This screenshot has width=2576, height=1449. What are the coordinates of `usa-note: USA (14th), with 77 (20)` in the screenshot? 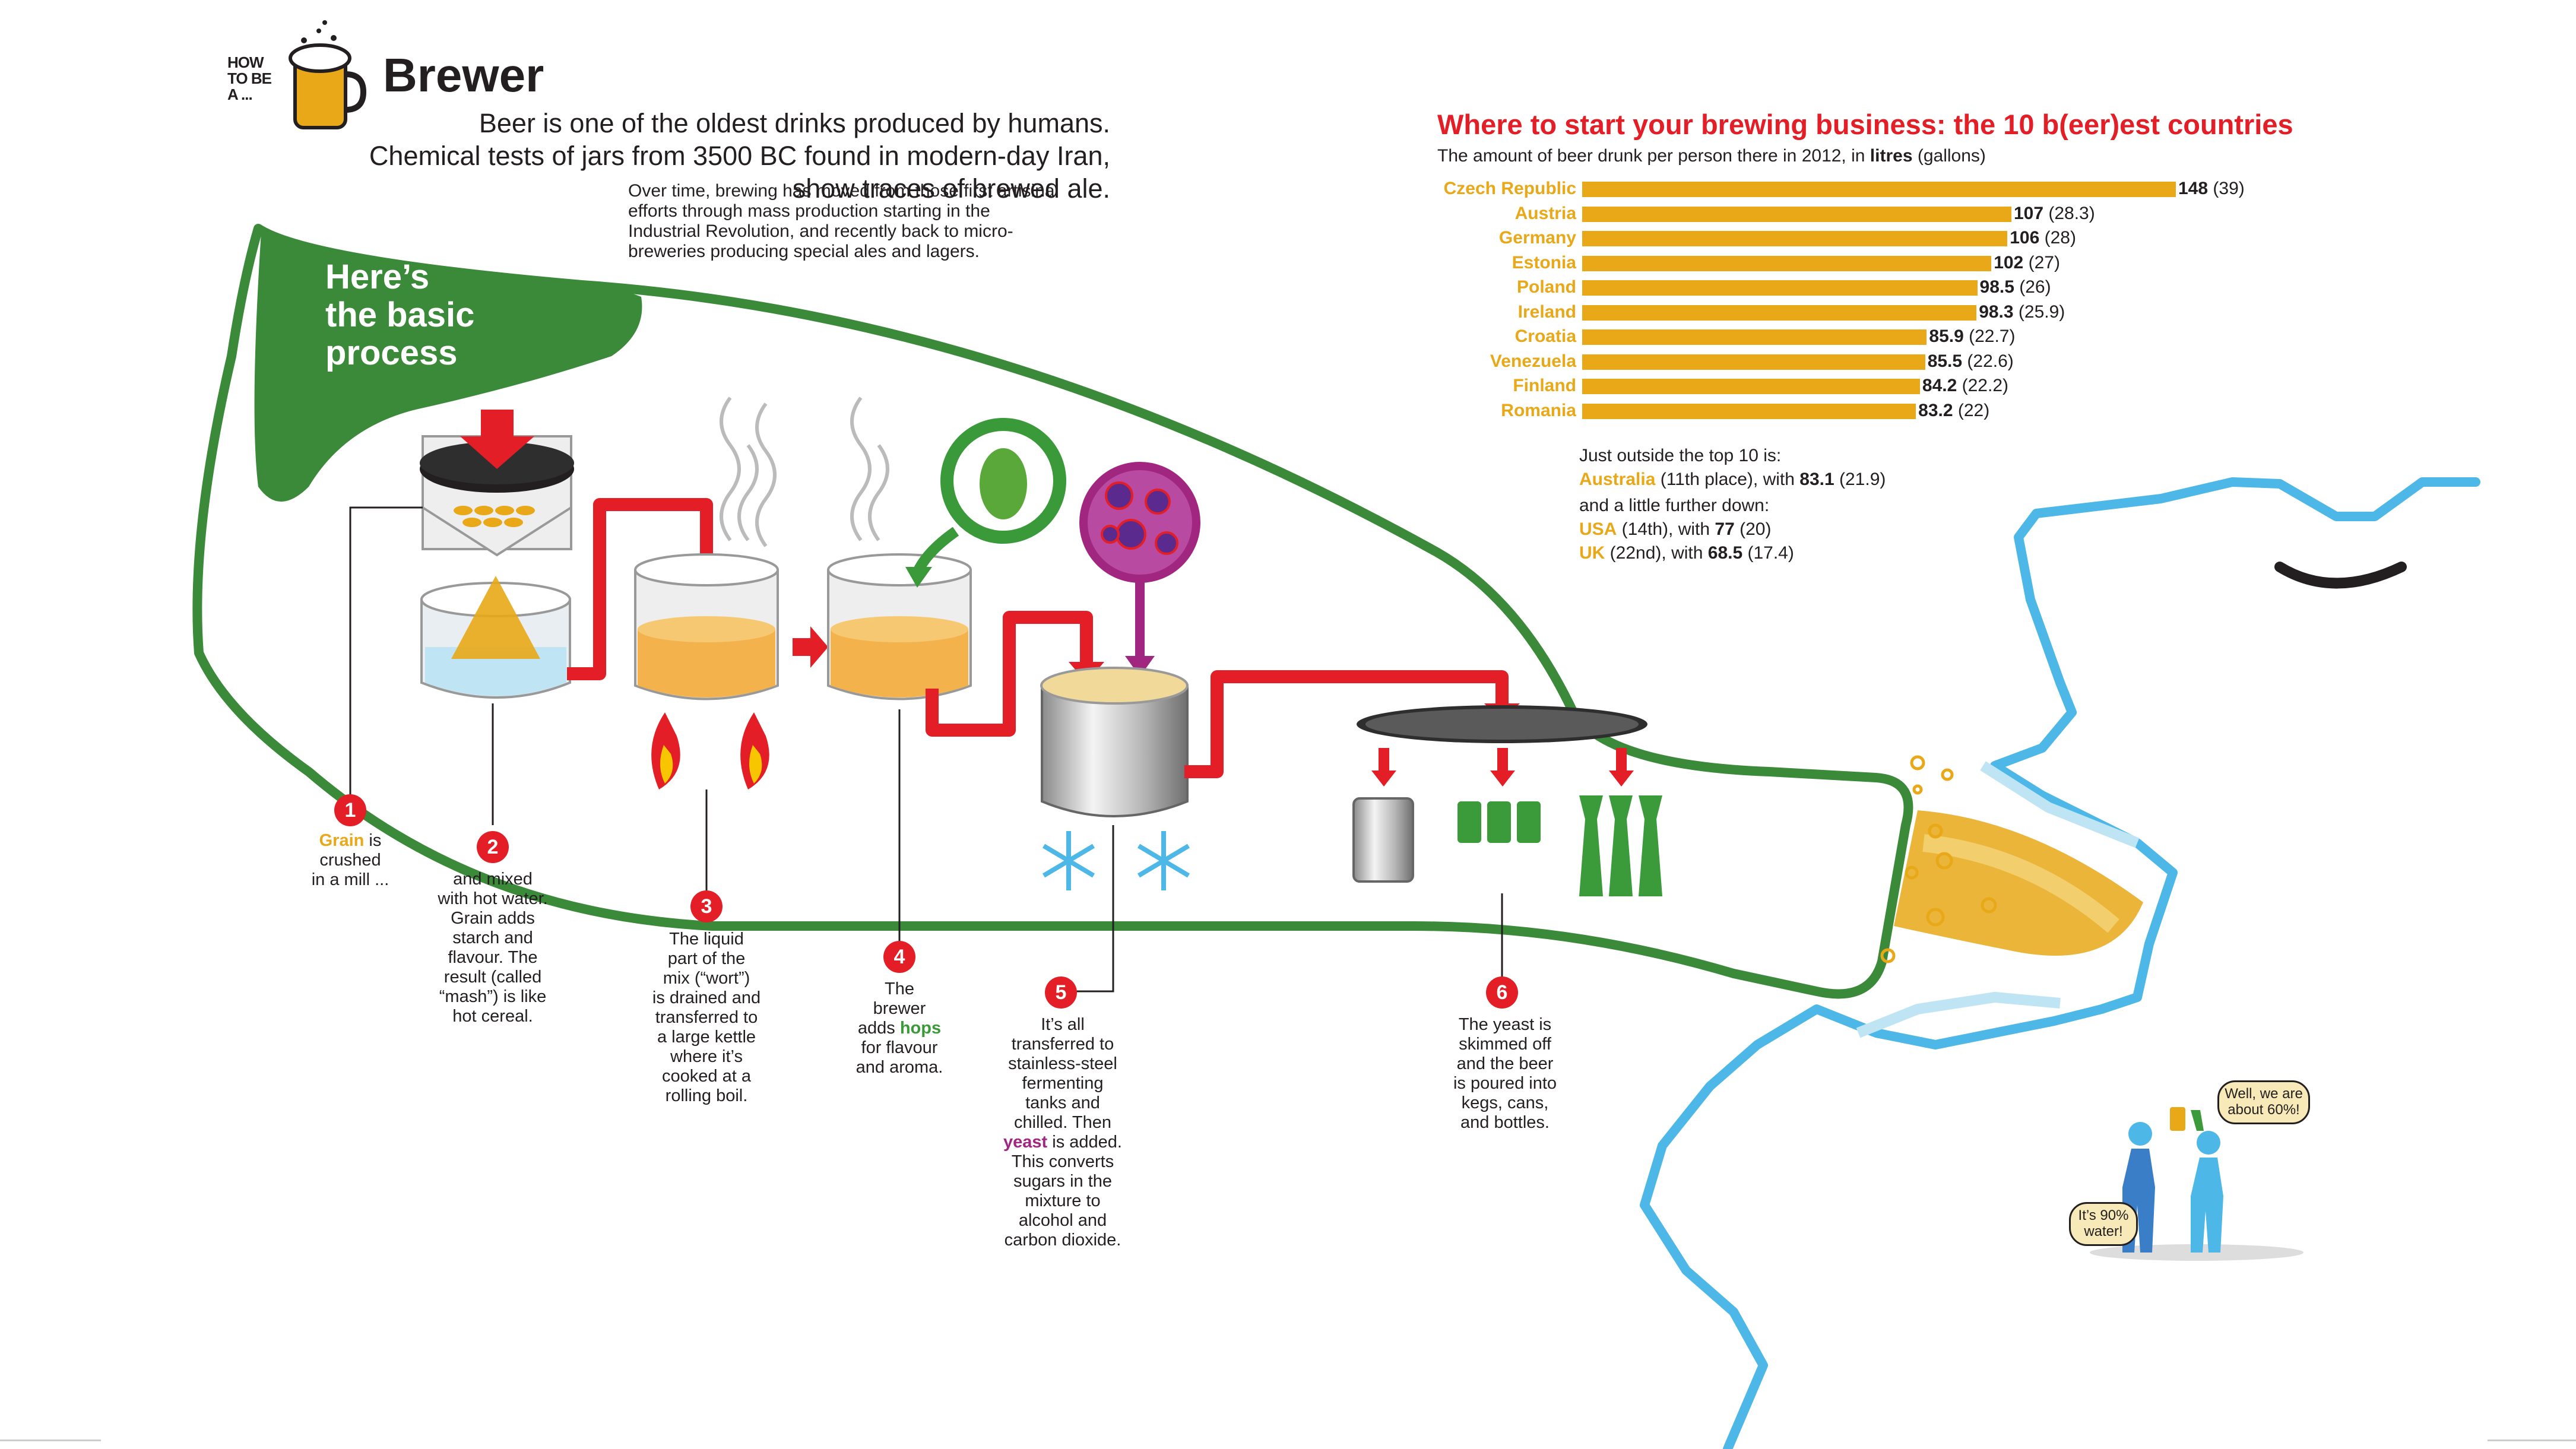 It's located at (1847, 529).